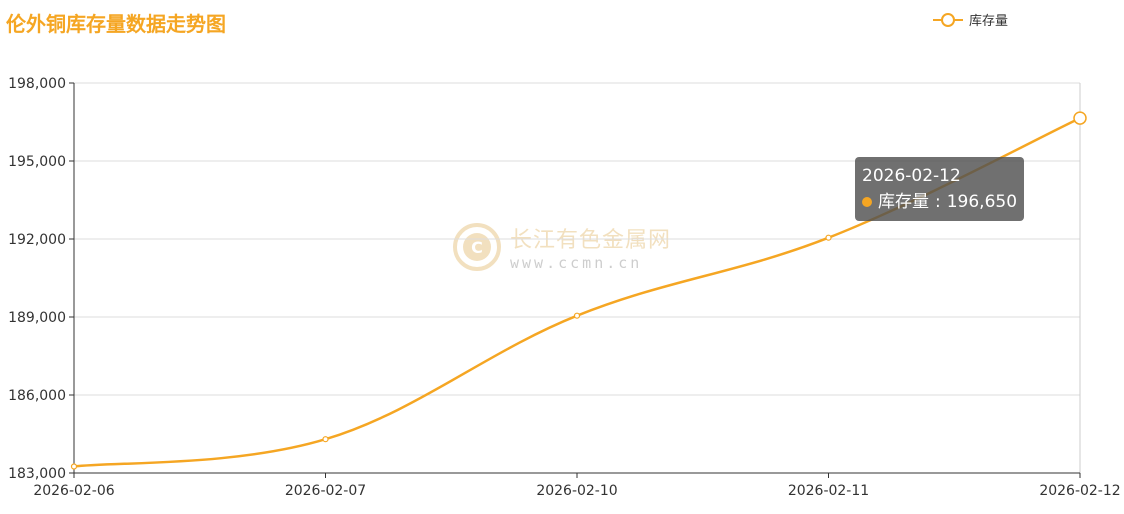 The image size is (1124, 514). What do you see at coordinates (37, 474) in the screenshot?
I see `y-tick-label: 183,000` at bounding box center [37, 474].